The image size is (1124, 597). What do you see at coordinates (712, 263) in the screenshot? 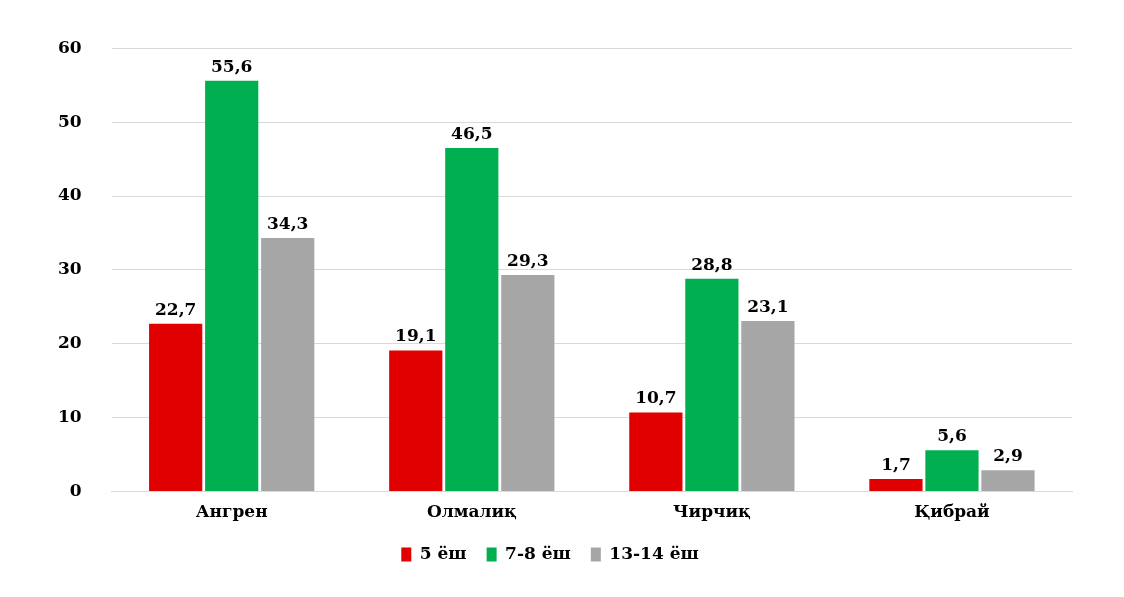
I see `data-label: 28,8` at bounding box center [712, 263].